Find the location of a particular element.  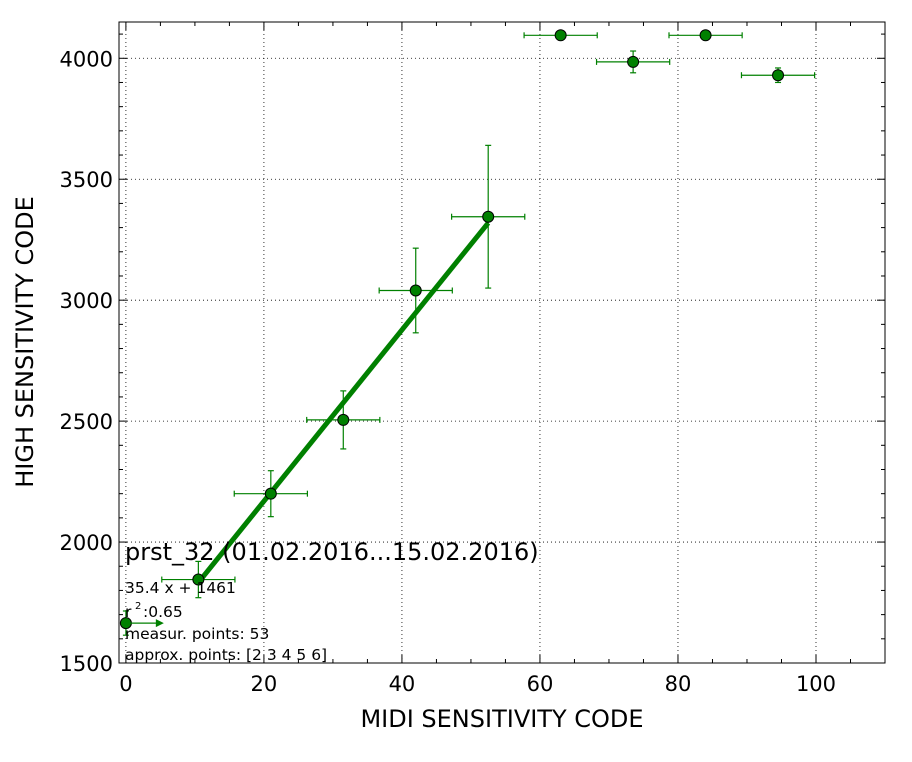

x-tick-labels: 0 20 40 60 80 100 is located at coordinates (477, 684).